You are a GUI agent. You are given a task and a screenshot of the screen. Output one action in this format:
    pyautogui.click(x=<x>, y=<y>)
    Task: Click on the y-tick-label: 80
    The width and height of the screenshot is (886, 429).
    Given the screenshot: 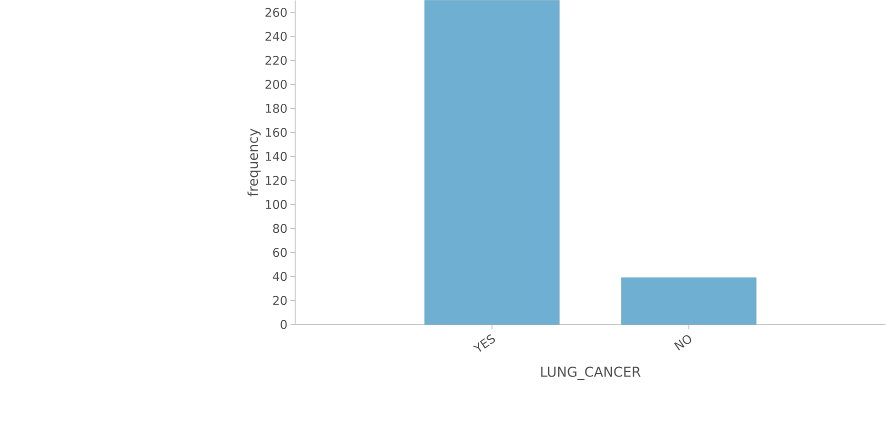 What is the action you would take?
    pyautogui.click(x=280, y=229)
    